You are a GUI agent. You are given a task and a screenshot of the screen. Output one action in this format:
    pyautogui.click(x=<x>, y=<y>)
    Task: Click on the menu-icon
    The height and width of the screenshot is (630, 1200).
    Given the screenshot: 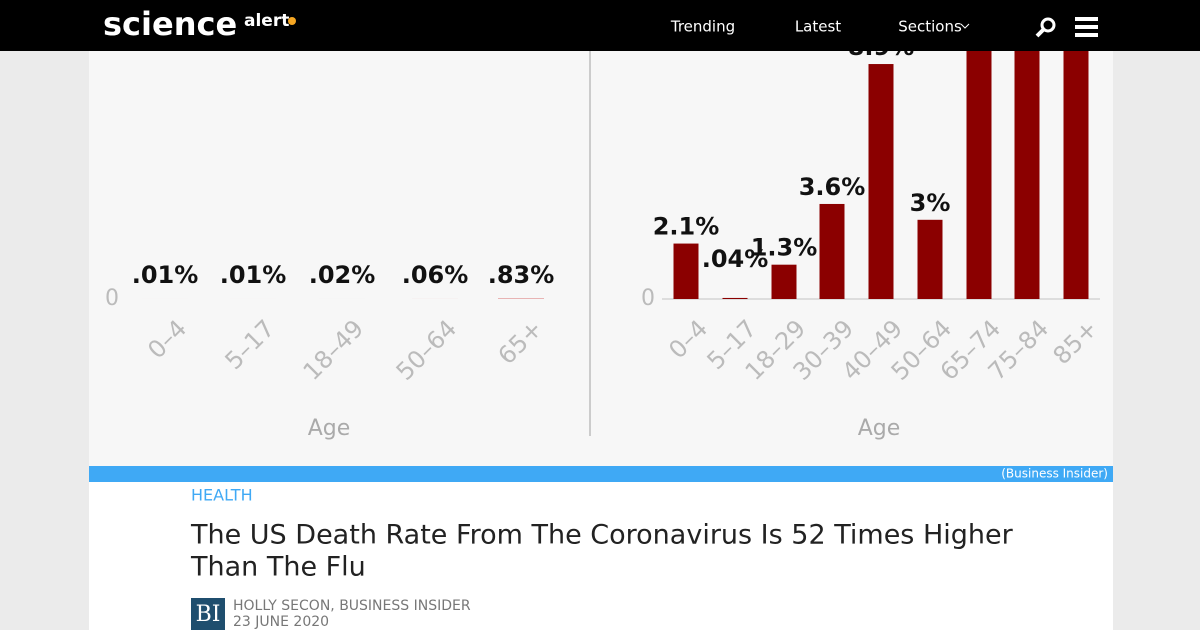 What is the action you would take?
    pyautogui.click(x=1086, y=27)
    